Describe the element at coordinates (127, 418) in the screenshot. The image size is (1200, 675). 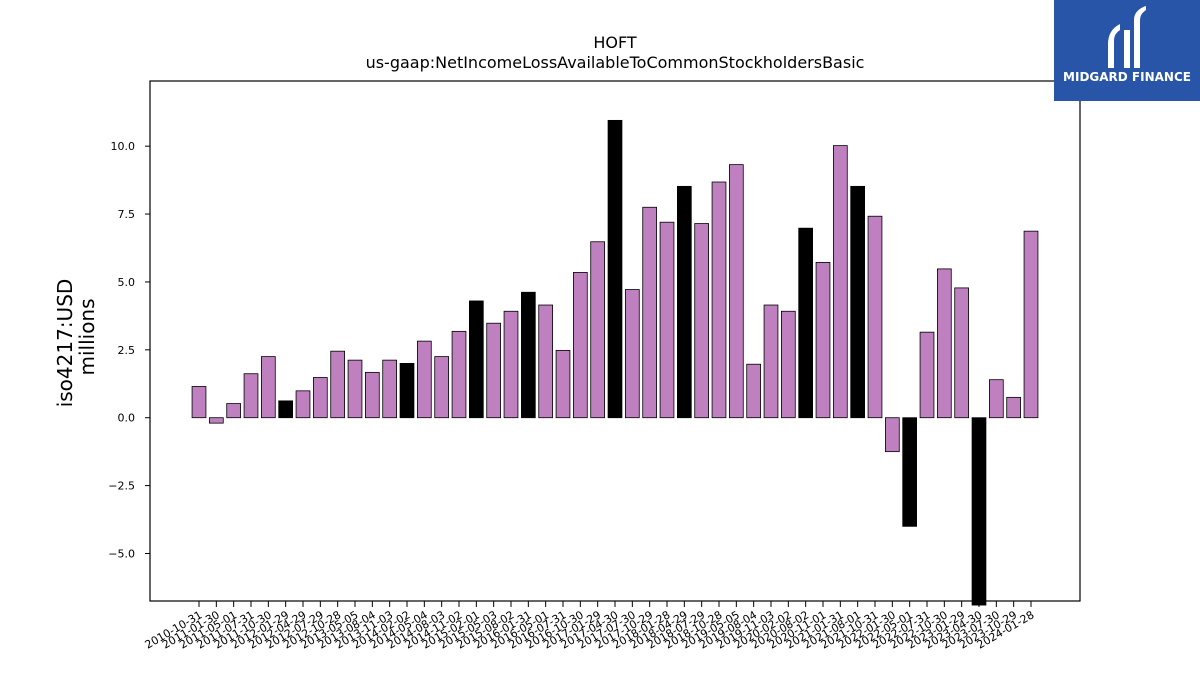
I see `y-tick-label: 0.0` at that location.